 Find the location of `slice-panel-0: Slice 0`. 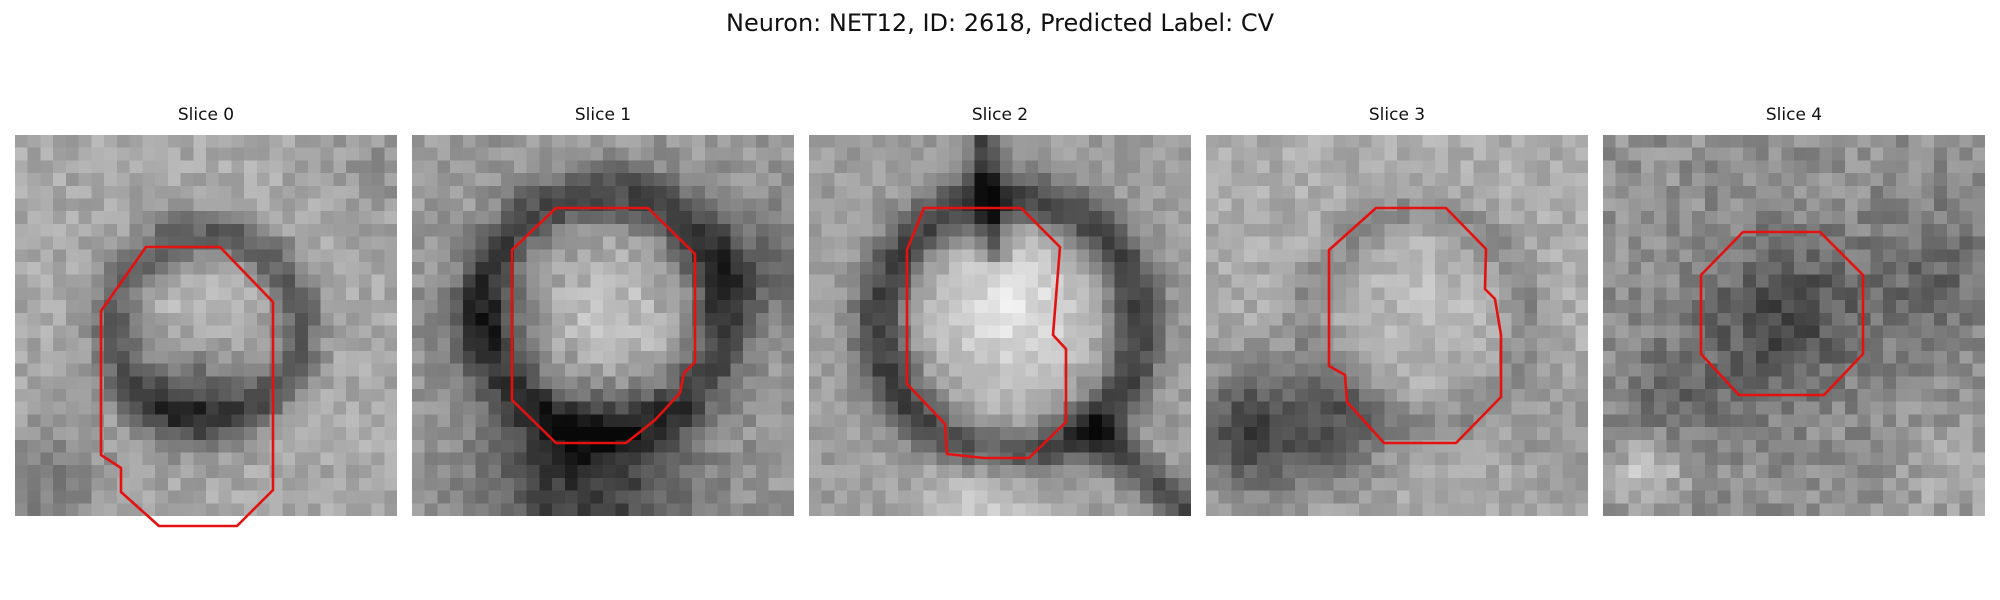

slice-panel-0: Slice 0 is located at coordinates (206, 316).